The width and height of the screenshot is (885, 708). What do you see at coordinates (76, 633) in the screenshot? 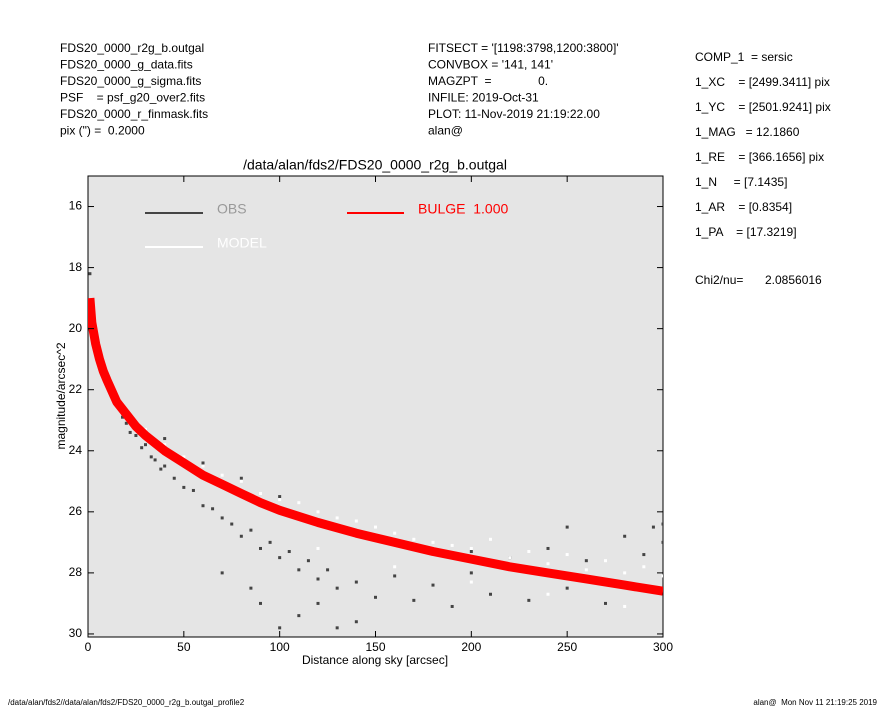
I see `y-tick-label: 30` at bounding box center [76, 633].